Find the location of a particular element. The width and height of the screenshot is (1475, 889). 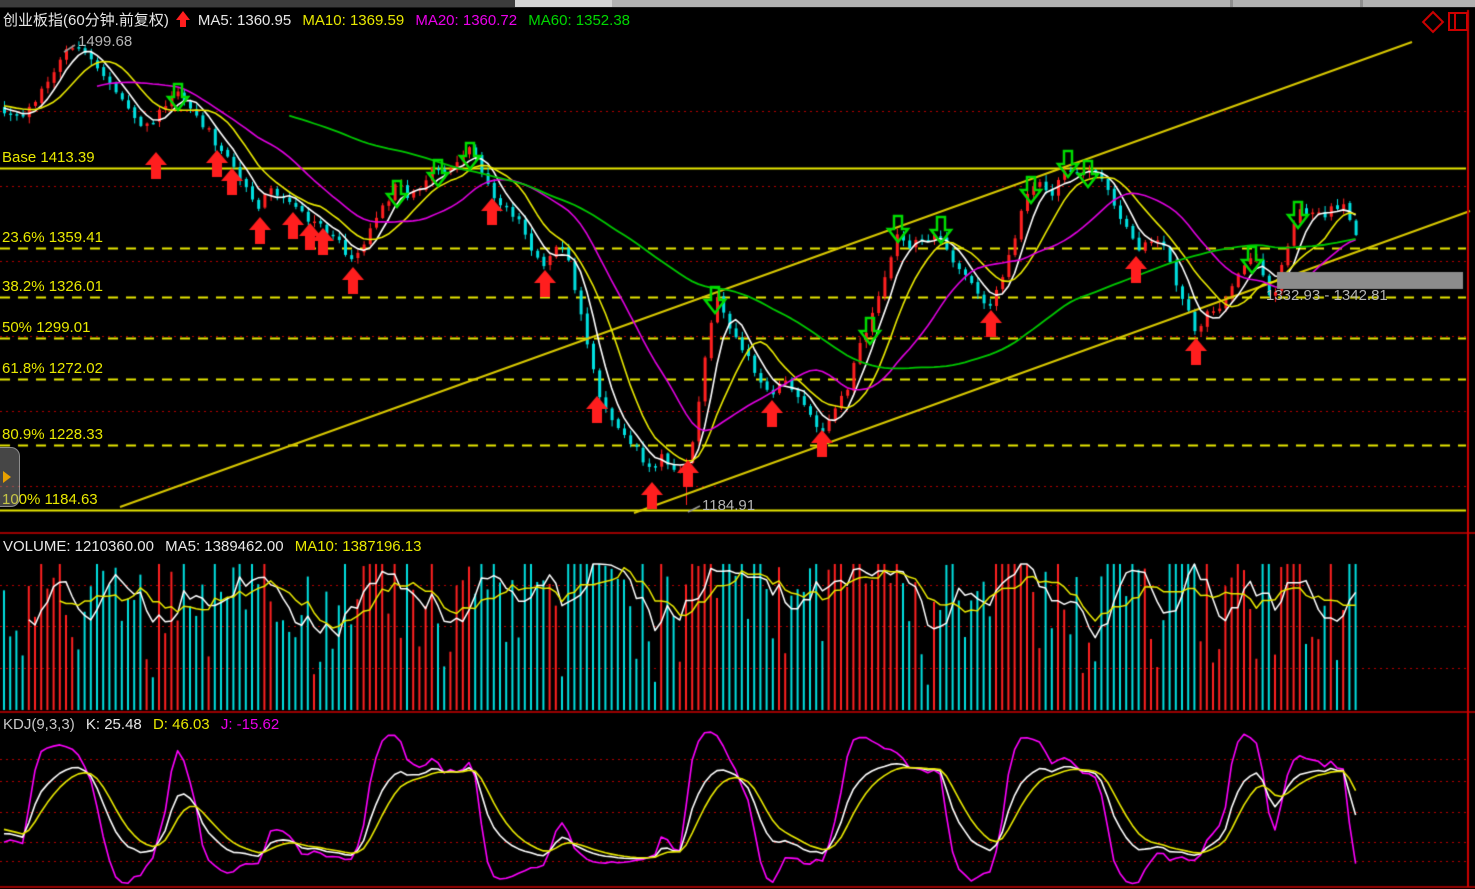

kdj-header: KDJ(9,3,3) K: 25.48 D: 46.03 J: -15.62 is located at coordinates (144, 724).